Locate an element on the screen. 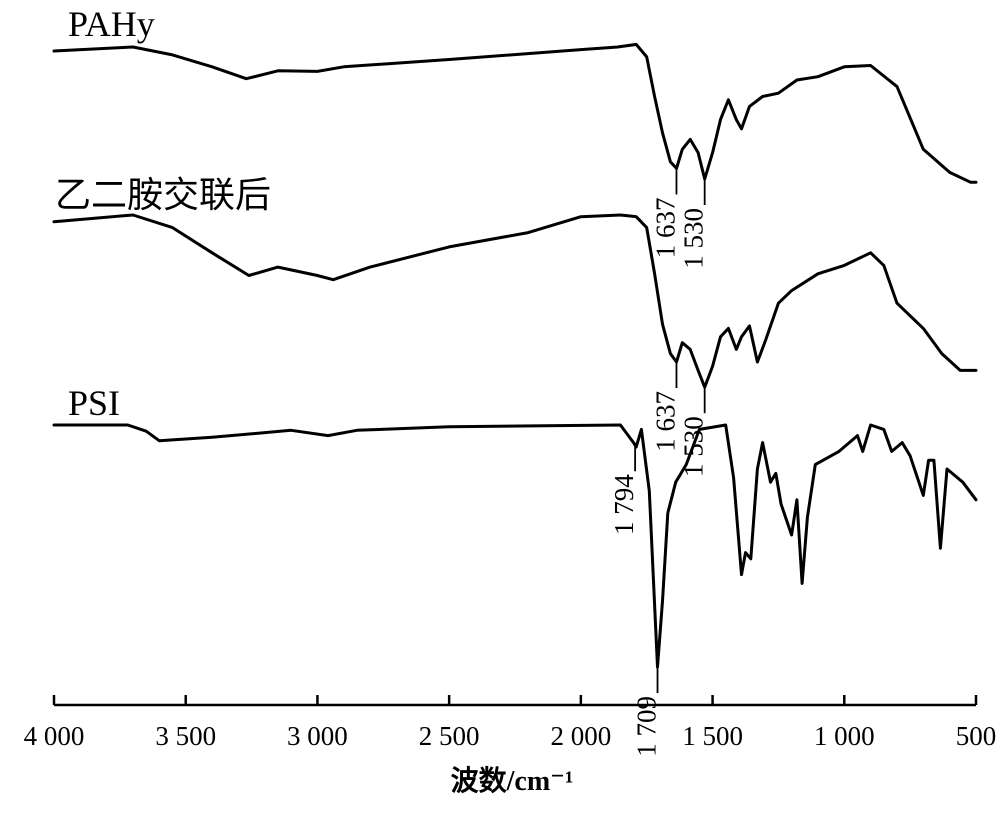 Image resolution: width=1000 pixels, height=815 pixels. x-axis-title: 波数/cm⁻¹ is located at coordinates (512, 781).